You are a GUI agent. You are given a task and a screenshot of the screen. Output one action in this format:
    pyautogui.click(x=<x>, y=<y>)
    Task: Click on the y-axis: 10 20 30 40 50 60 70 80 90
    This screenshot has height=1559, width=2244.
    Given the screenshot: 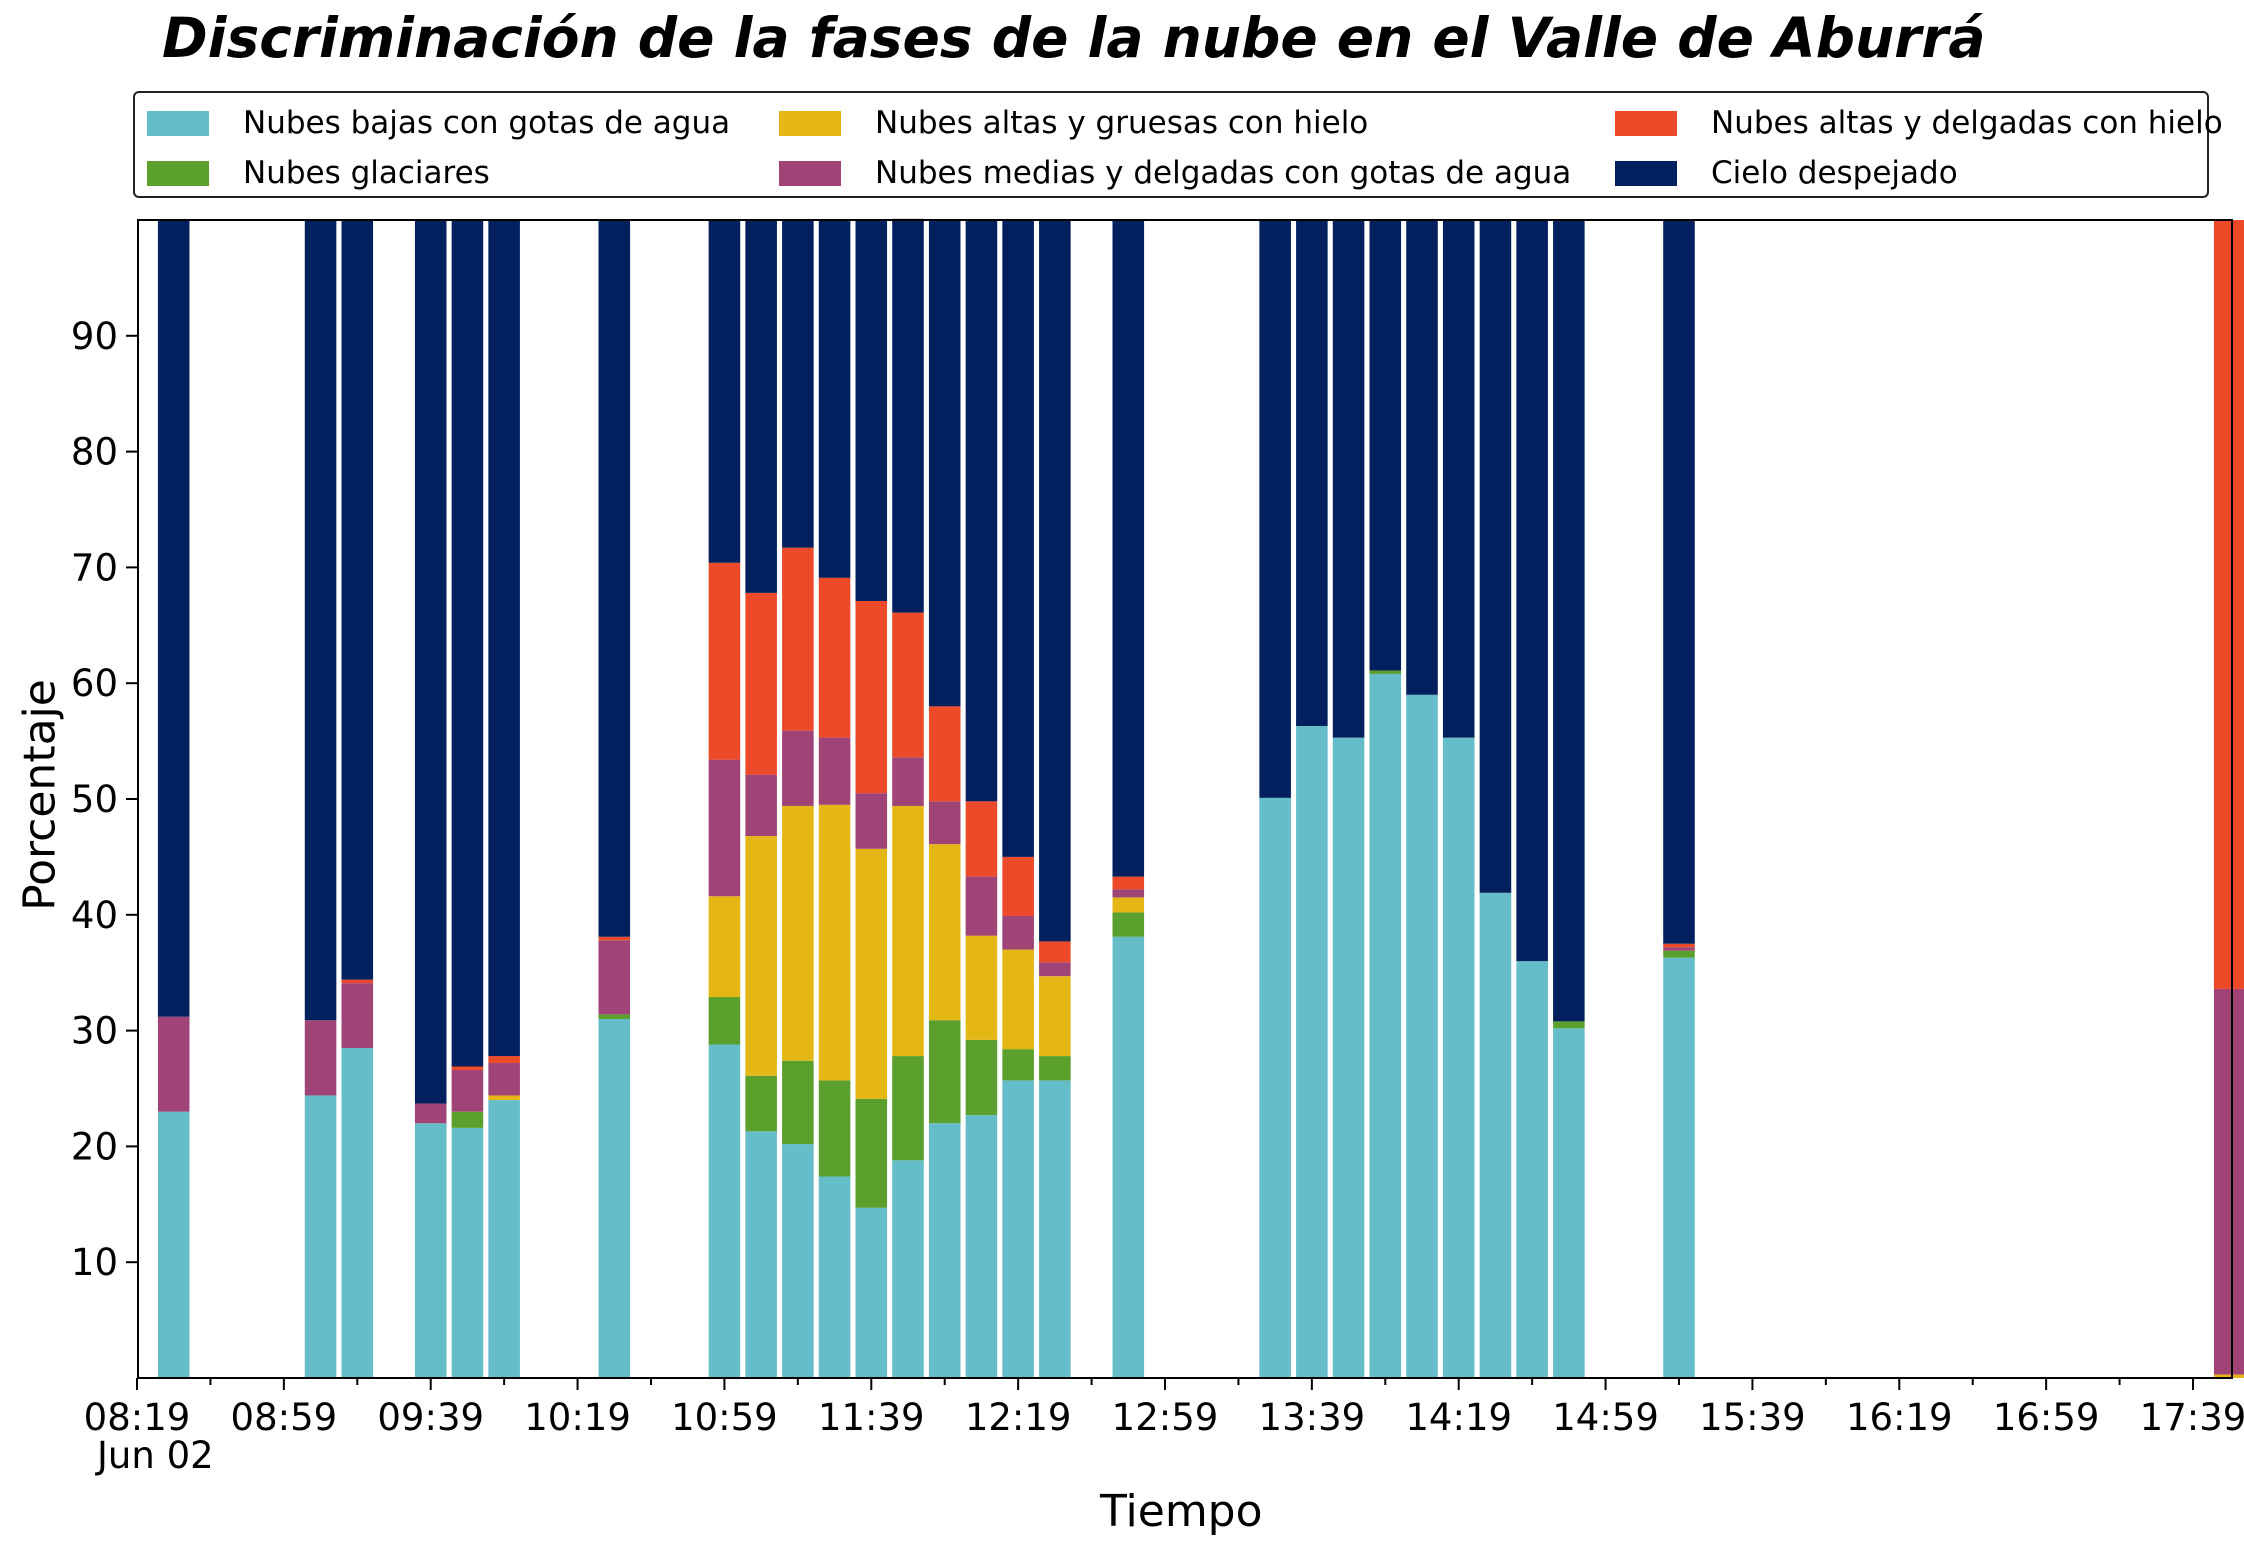 What is the action you would take?
    pyautogui.click(x=104, y=799)
    